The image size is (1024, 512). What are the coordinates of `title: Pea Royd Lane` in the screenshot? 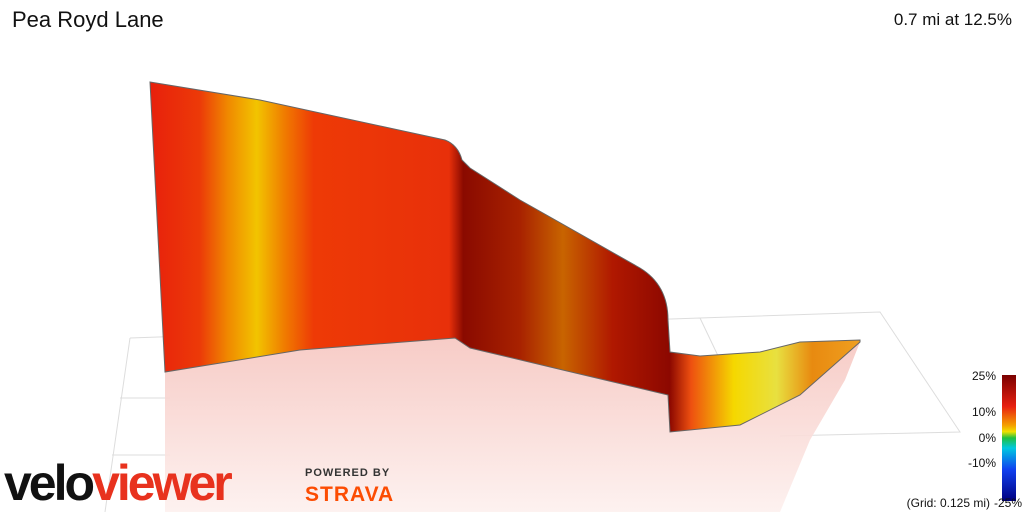 It's located at (88, 19).